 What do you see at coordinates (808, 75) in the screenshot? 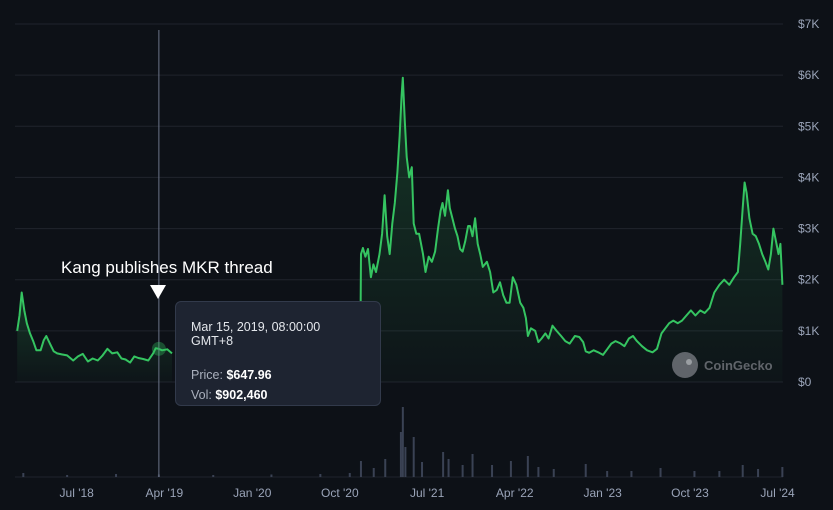
I see `y-tick-label: $6K` at bounding box center [808, 75].